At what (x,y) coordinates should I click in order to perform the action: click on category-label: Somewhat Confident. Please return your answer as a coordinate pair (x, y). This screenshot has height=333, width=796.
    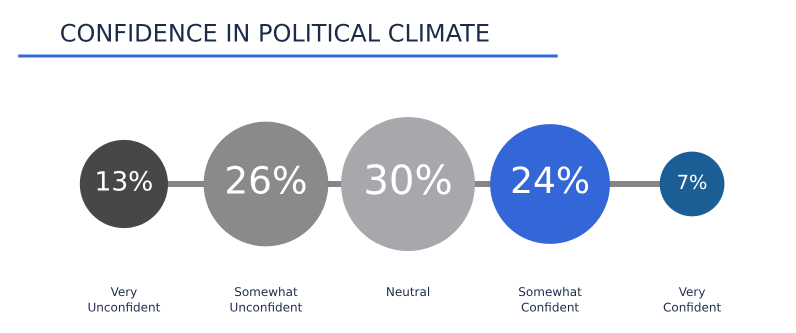
    Looking at the image, I should click on (550, 300).